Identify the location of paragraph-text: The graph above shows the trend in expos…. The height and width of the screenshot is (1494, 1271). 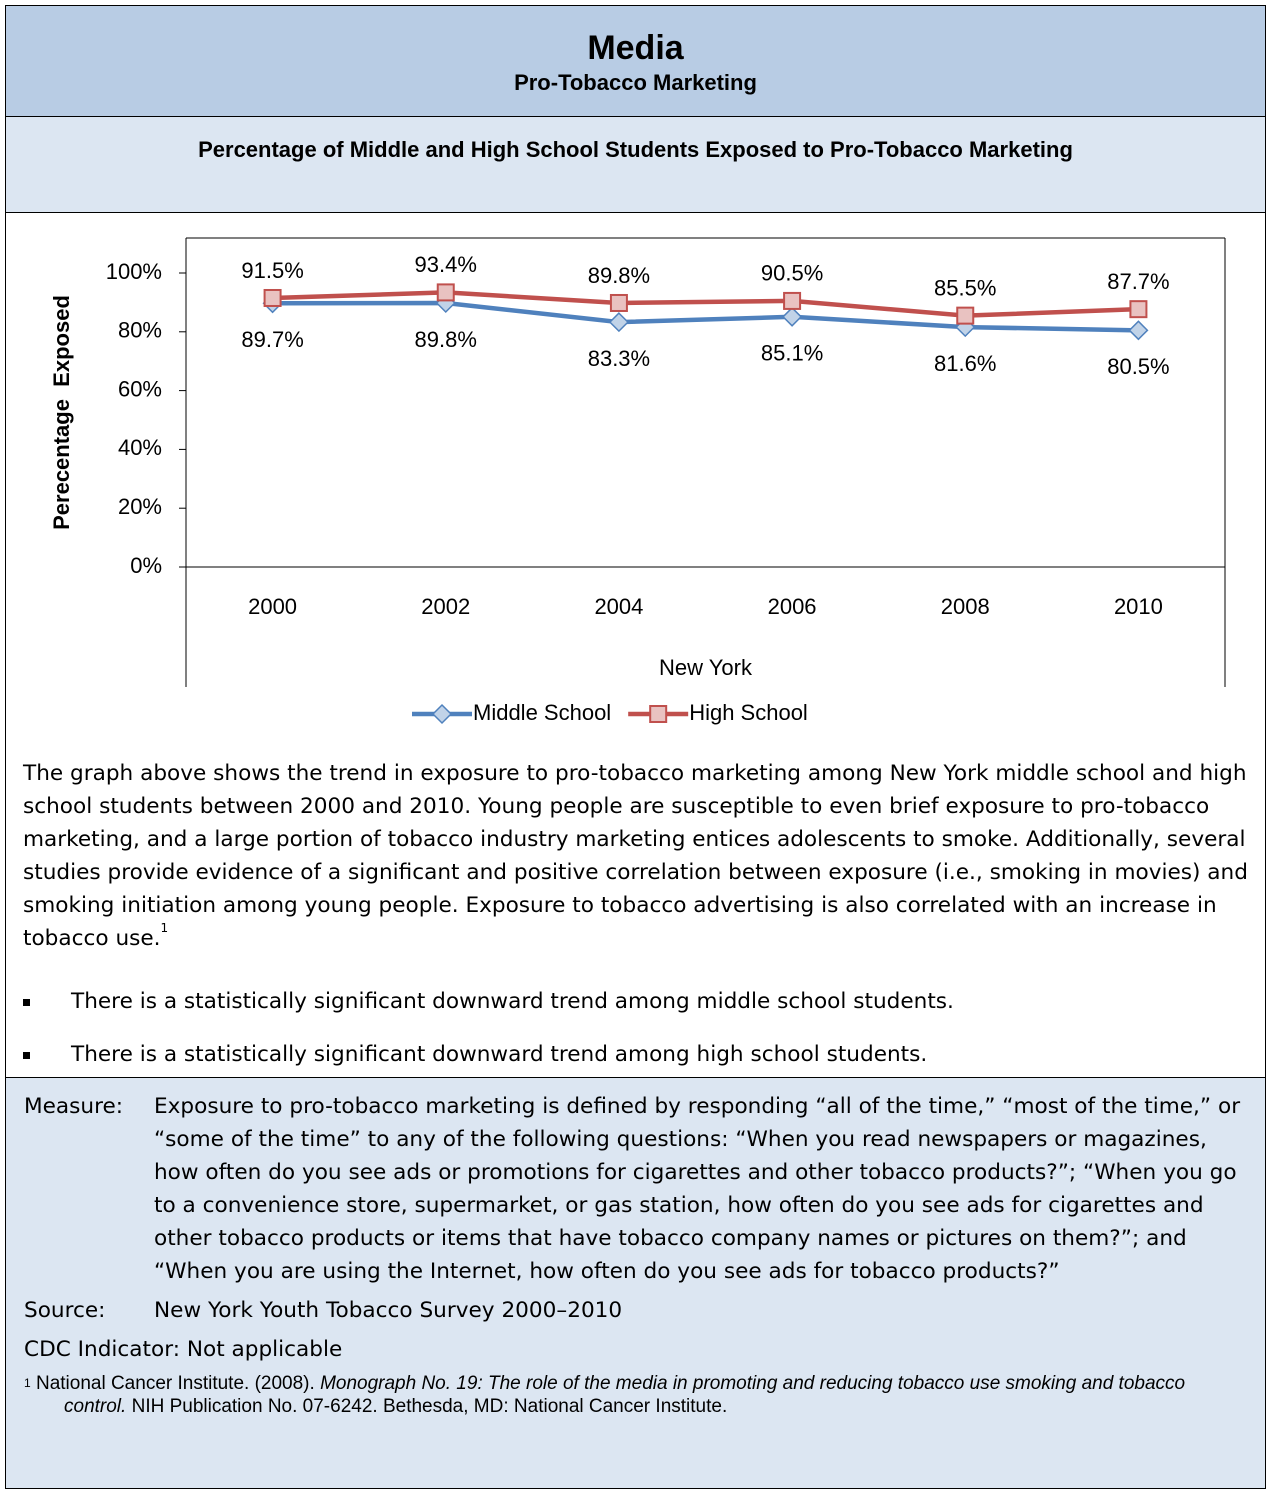
(635, 856).